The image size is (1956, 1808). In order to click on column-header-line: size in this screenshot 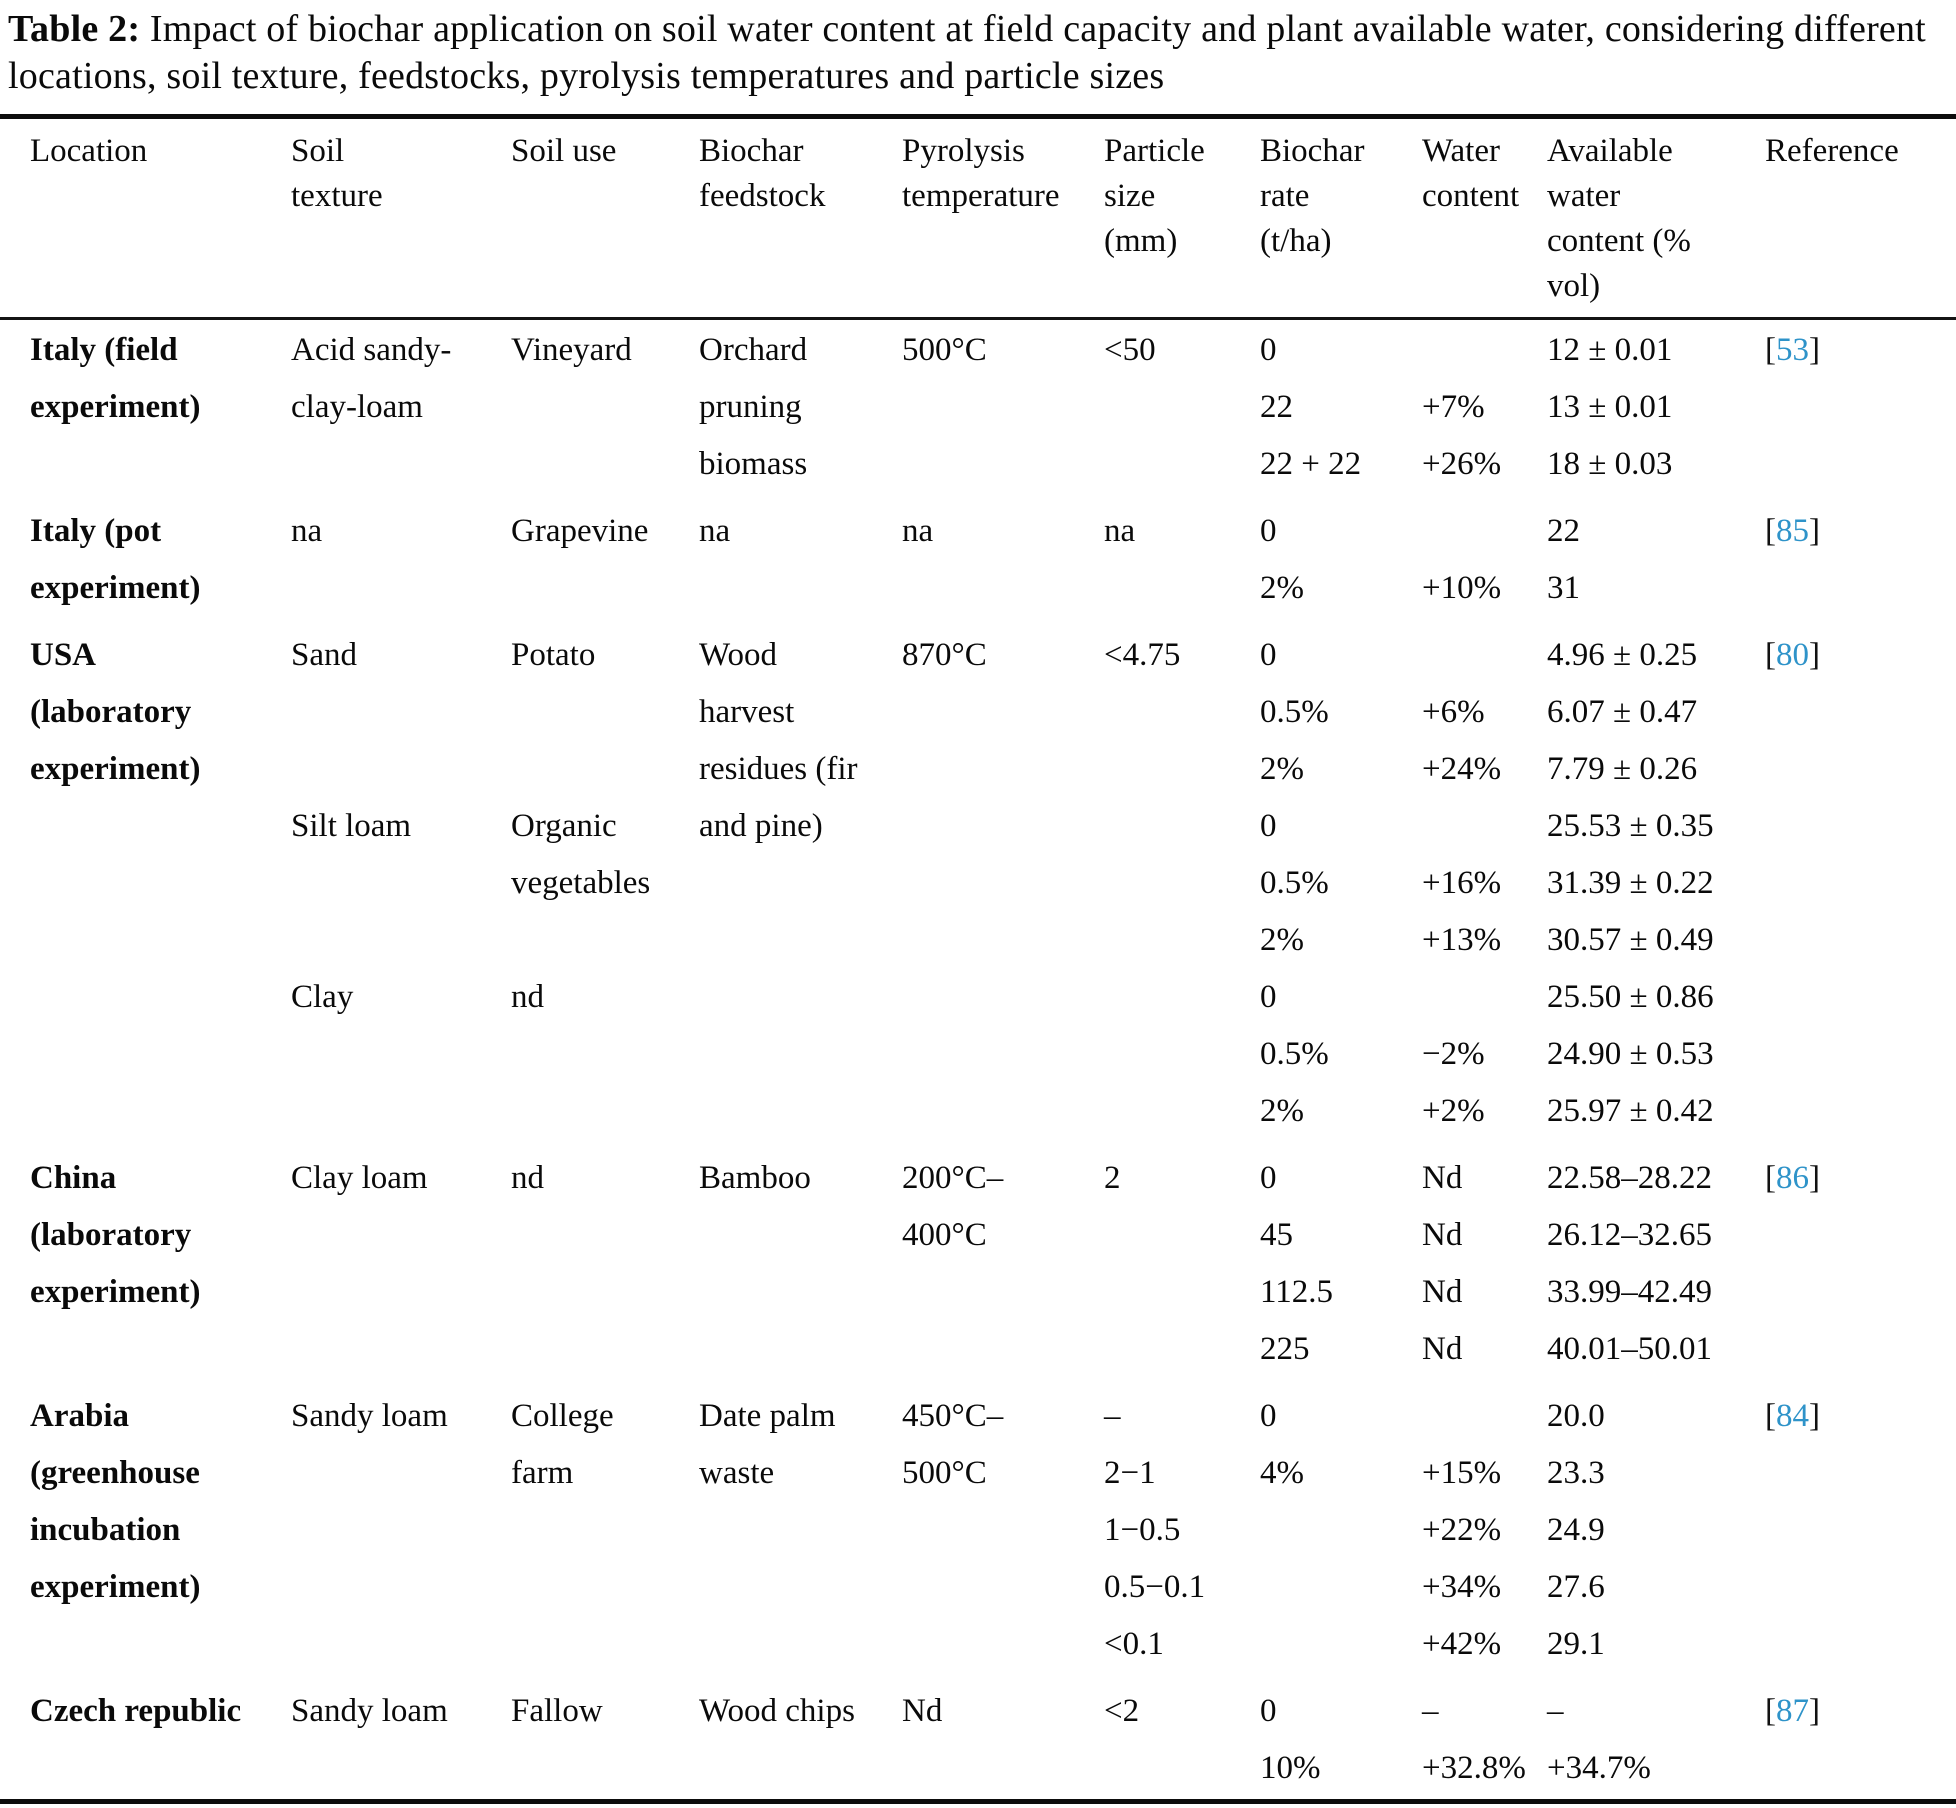, I will do `click(1130, 196)`.